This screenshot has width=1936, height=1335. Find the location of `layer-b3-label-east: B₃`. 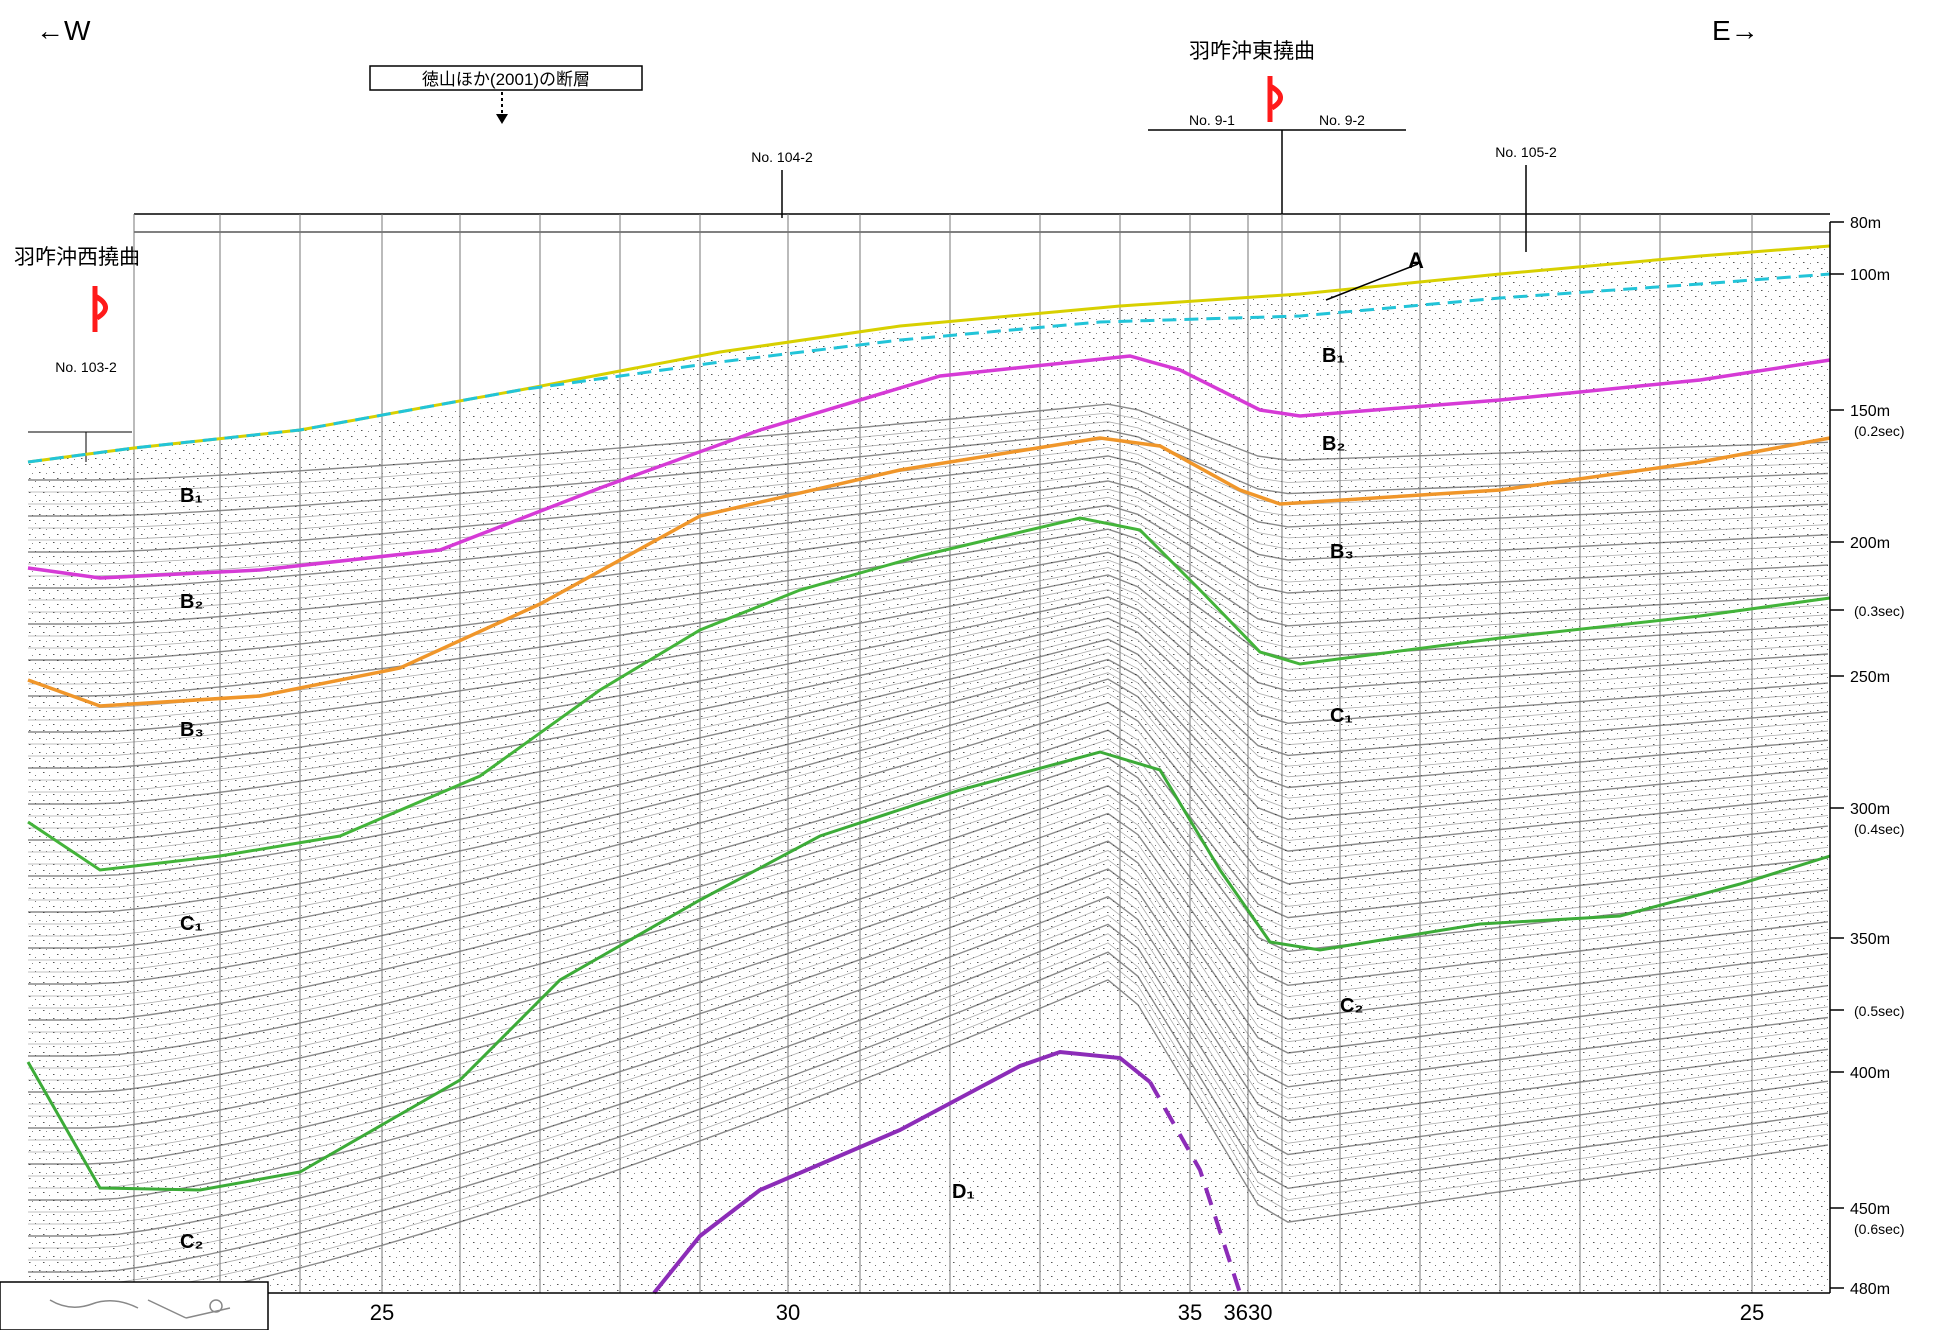

layer-b3-label-east: B₃ is located at coordinates (1342, 552).